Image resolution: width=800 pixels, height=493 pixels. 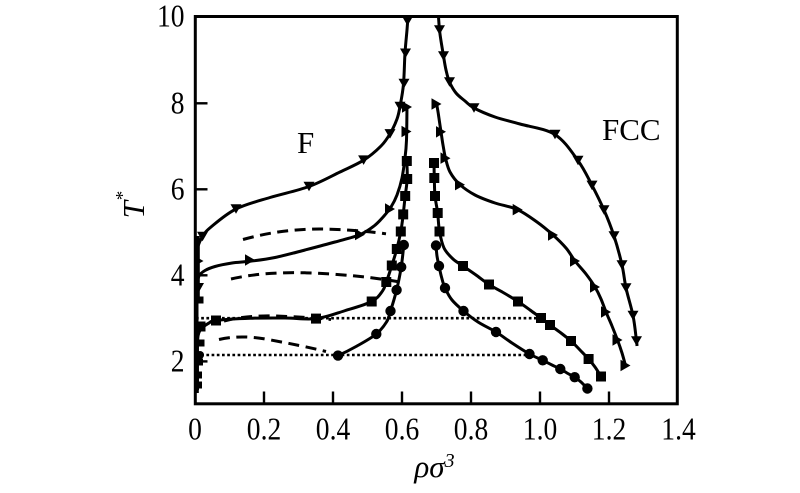 I want to click on svg-text: FCC, so click(x=631, y=129).